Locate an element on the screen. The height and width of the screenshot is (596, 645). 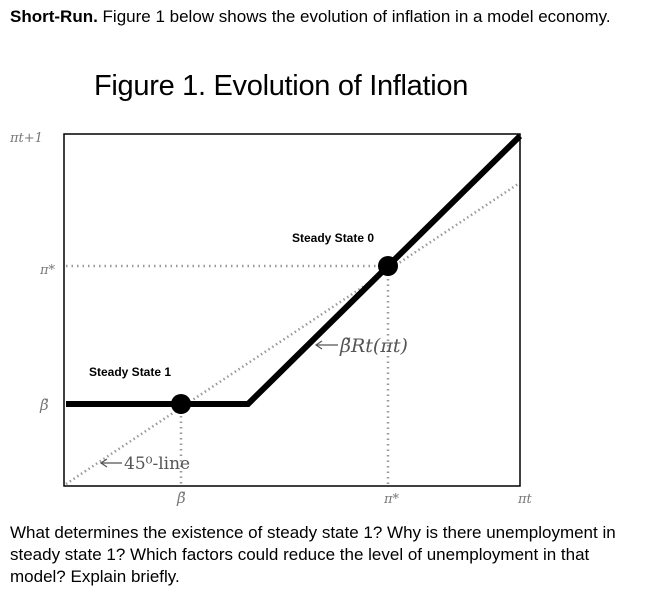
line-45-arrowhead is located at coordinates (103, 463).